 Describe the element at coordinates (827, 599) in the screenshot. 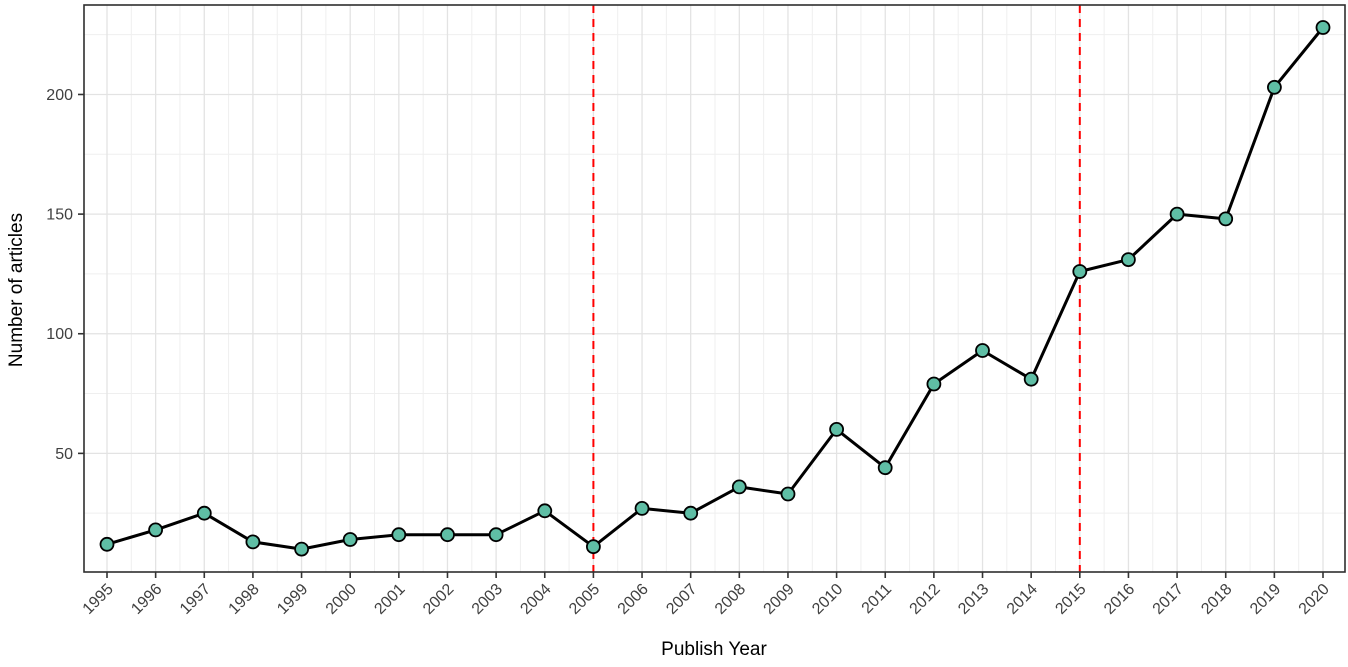

I see `x-tick-label-2010: 2010` at that location.